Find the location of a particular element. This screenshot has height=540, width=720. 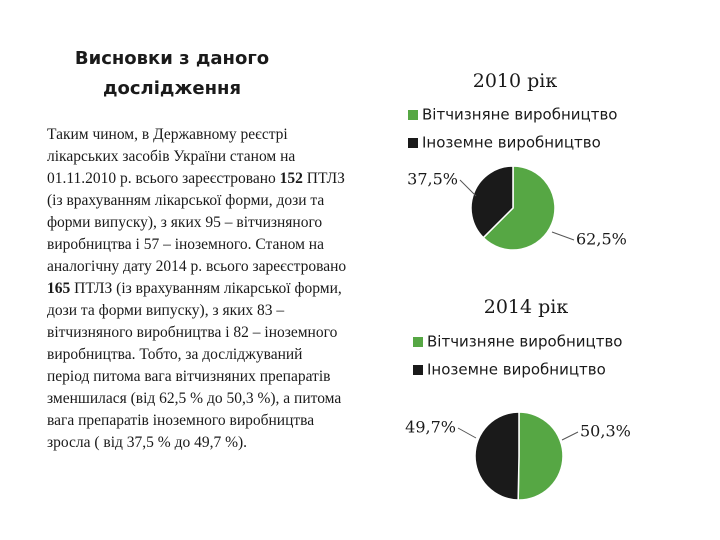

value-label: 50,3% is located at coordinates (605, 431).